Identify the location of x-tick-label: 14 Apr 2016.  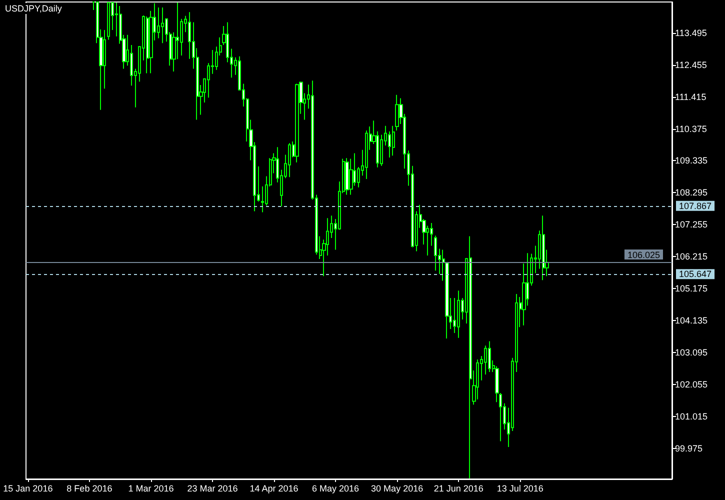
(274, 489).